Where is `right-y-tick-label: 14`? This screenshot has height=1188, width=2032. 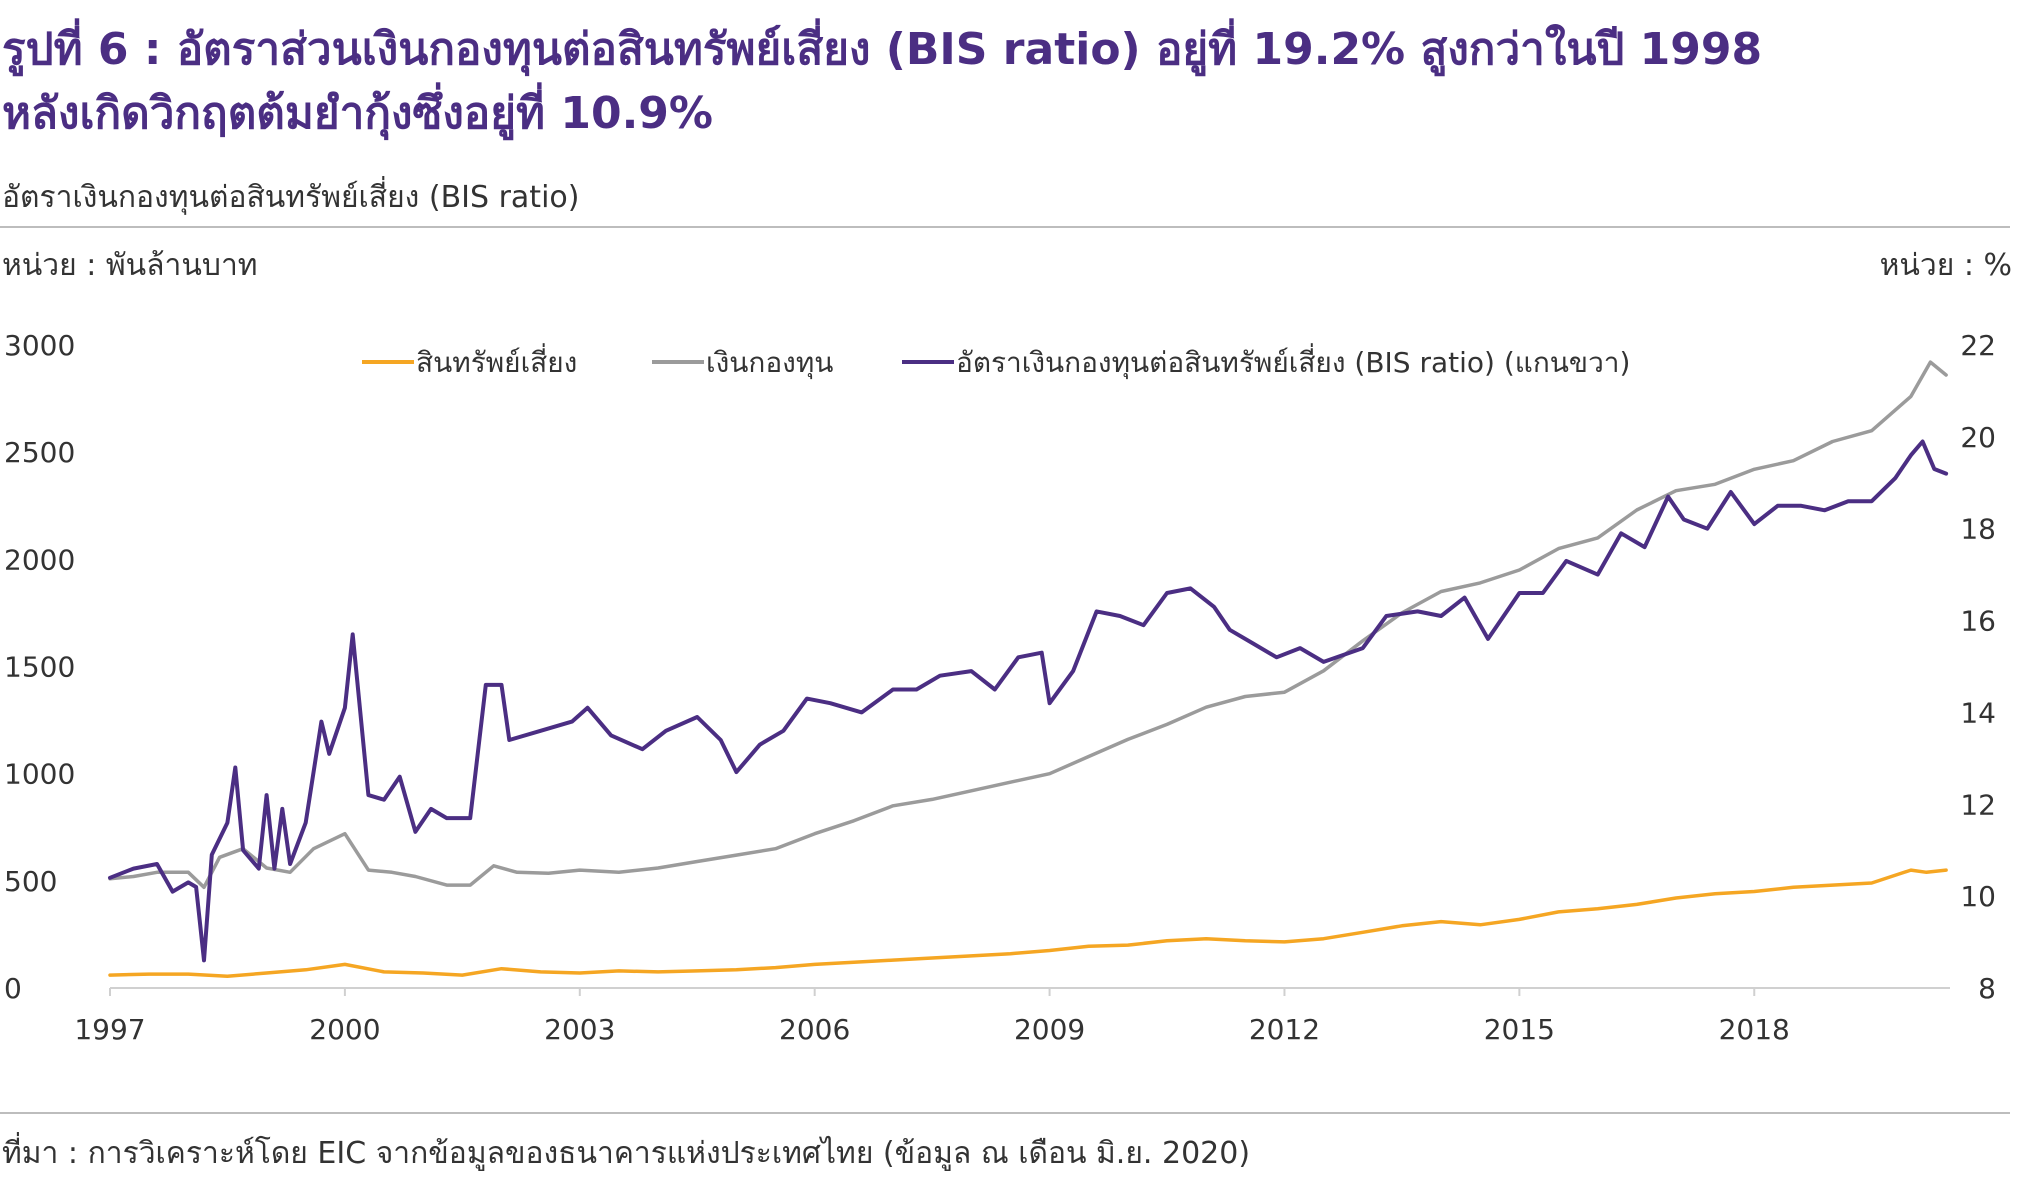
right-y-tick-label: 14 is located at coordinates (1978, 712).